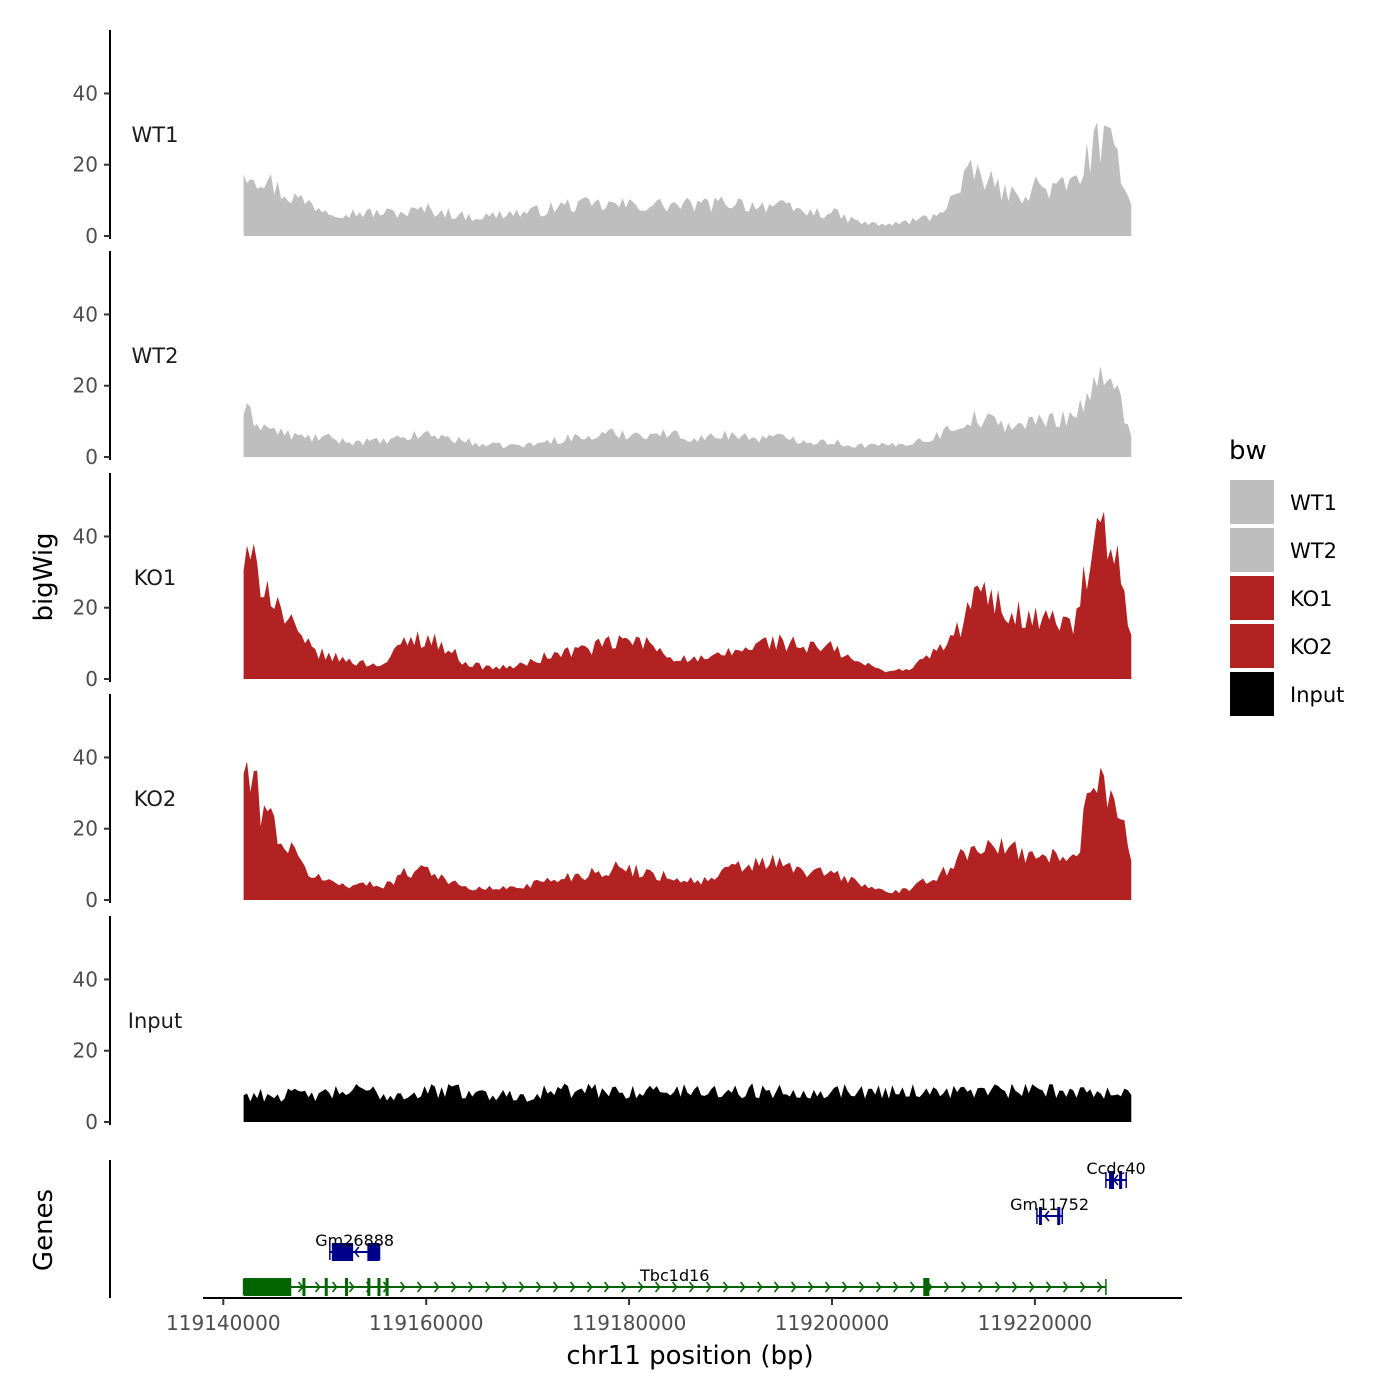 This screenshot has width=1400, height=1400. What do you see at coordinates (85, 165) in the screenshot?
I see `y-tick-label-wt1-20: 20` at bounding box center [85, 165].